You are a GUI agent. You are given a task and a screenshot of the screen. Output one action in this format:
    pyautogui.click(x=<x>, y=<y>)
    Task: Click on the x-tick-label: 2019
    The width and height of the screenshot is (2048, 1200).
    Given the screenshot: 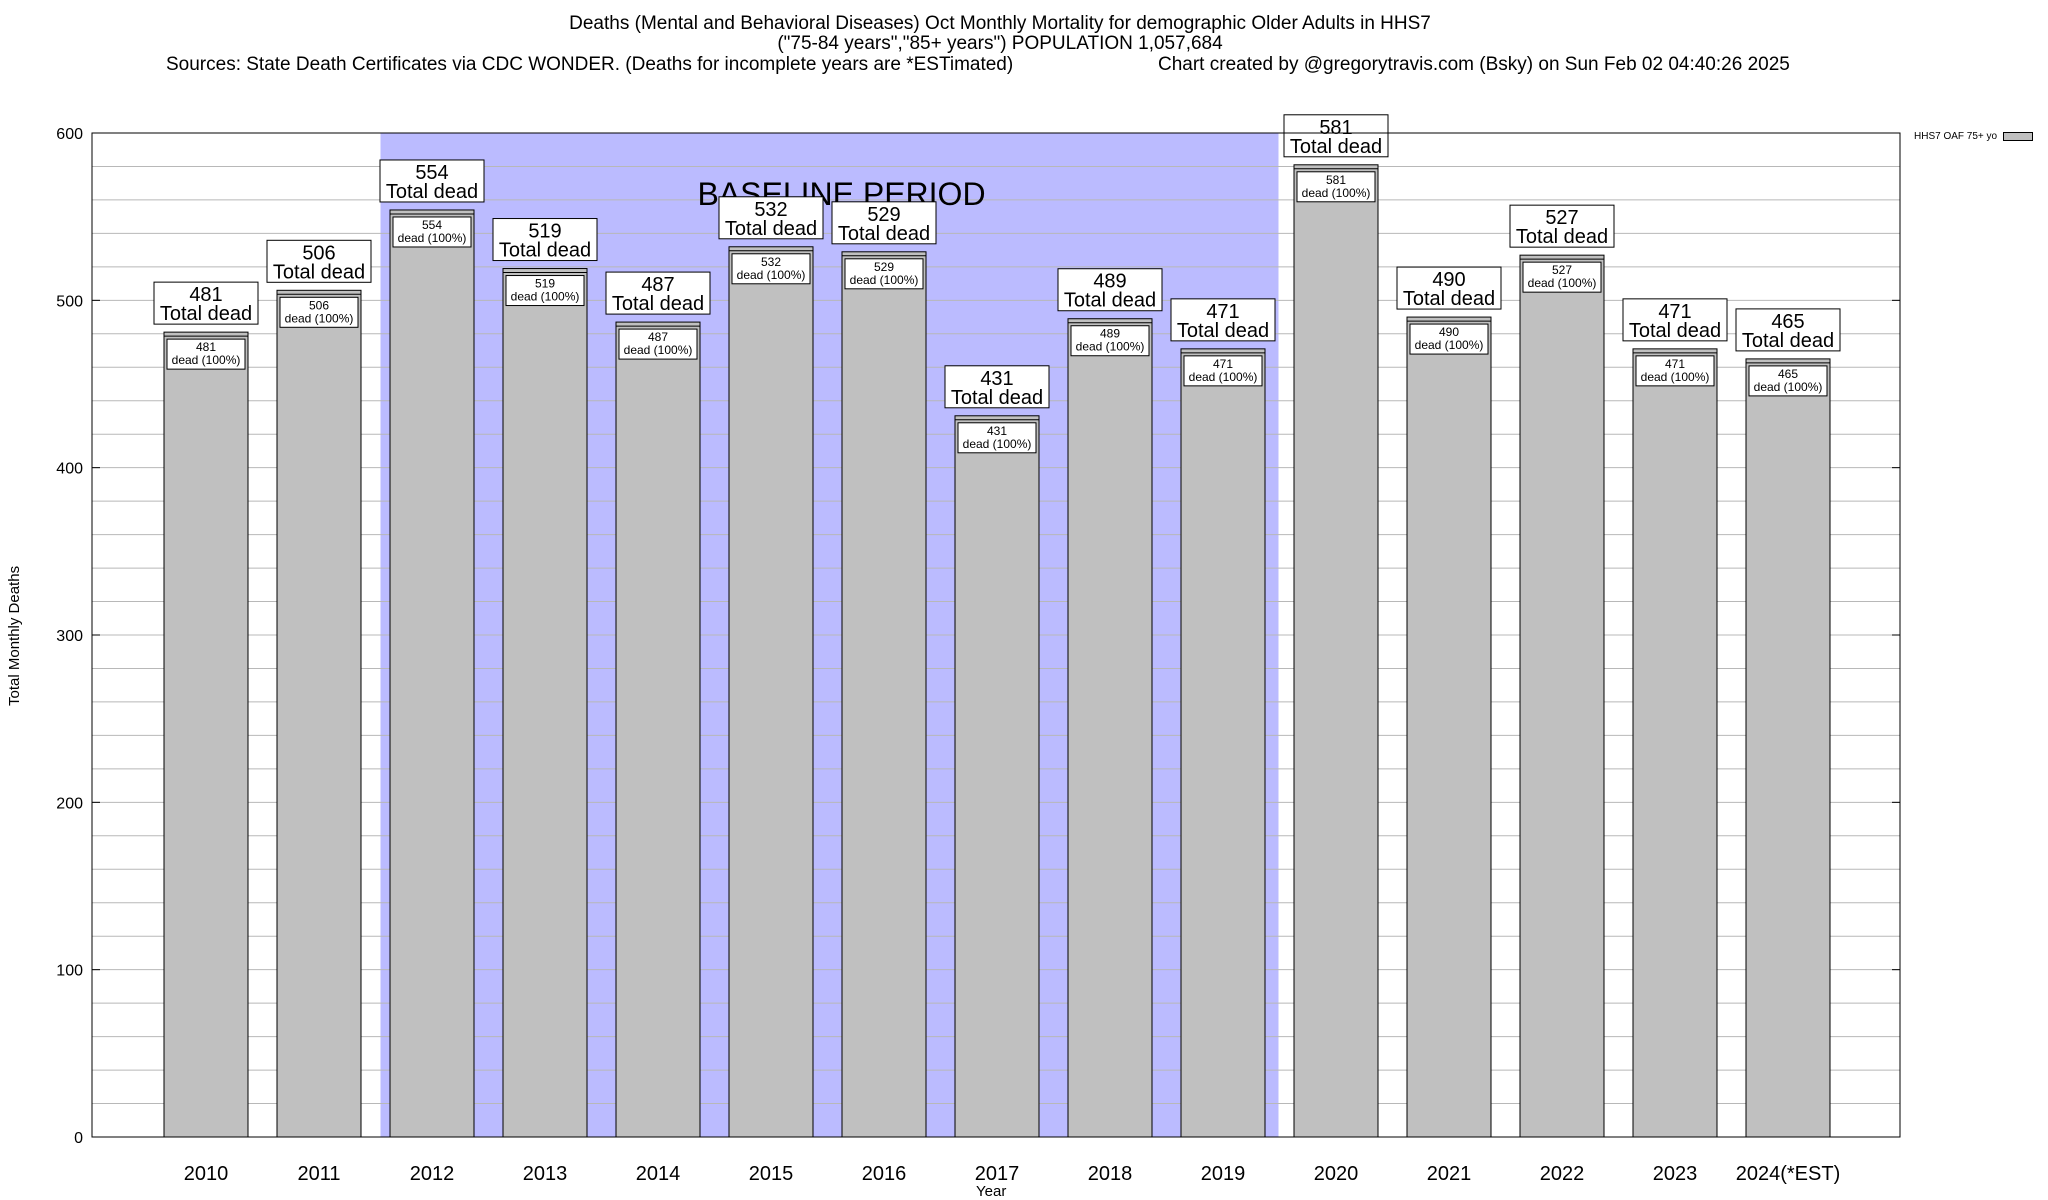 What is the action you would take?
    pyautogui.click(x=1223, y=1174)
    